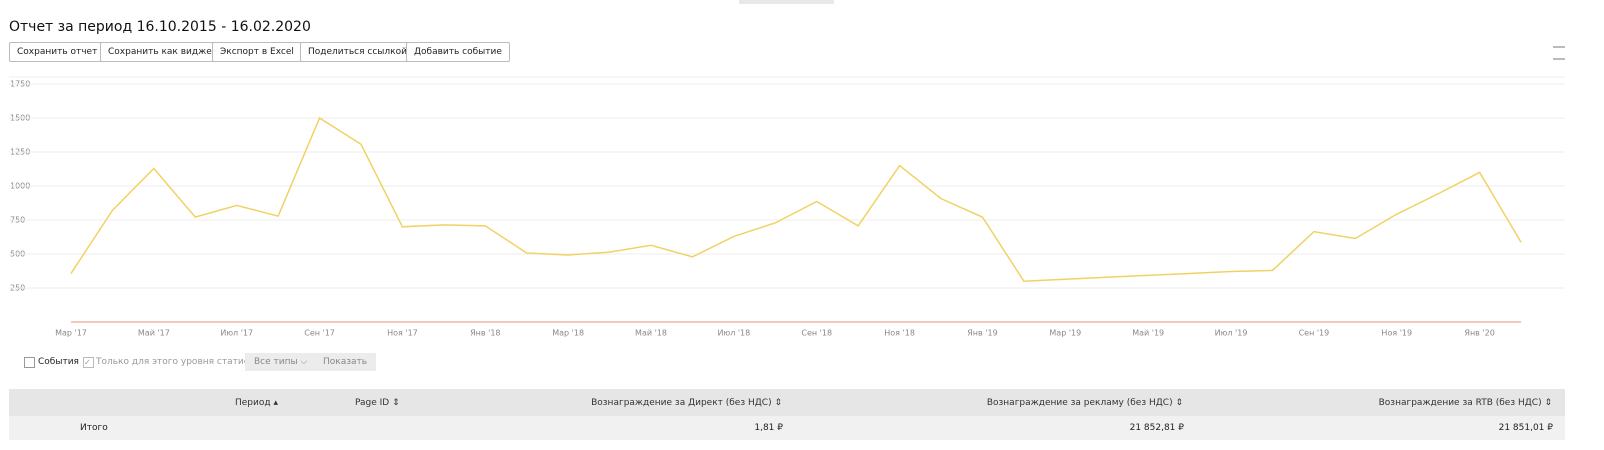 This screenshot has width=1604, height=450. What do you see at coordinates (319, 333) in the screenshot?
I see `x-tick-label: Сен '17` at bounding box center [319, 333].